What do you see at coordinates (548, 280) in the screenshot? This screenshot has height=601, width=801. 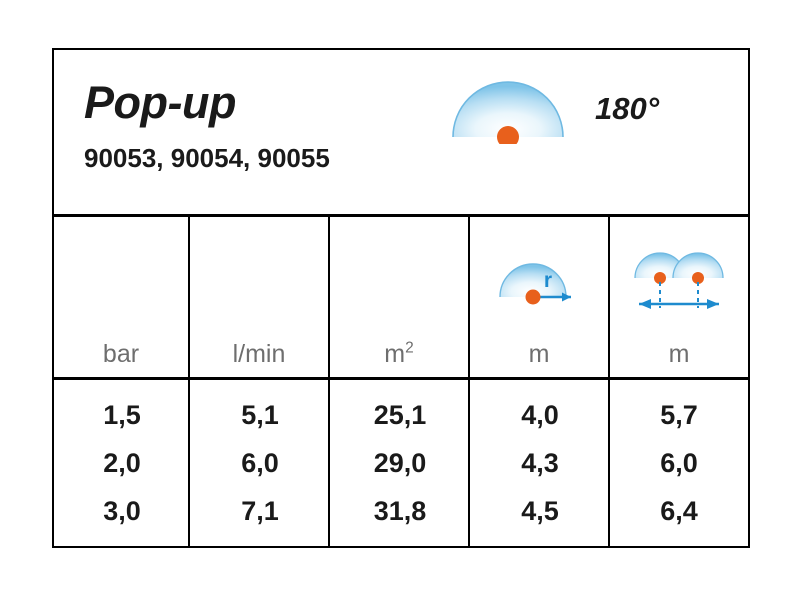 I see `radius-icon-letter: r` at bounding box center [548, 280].